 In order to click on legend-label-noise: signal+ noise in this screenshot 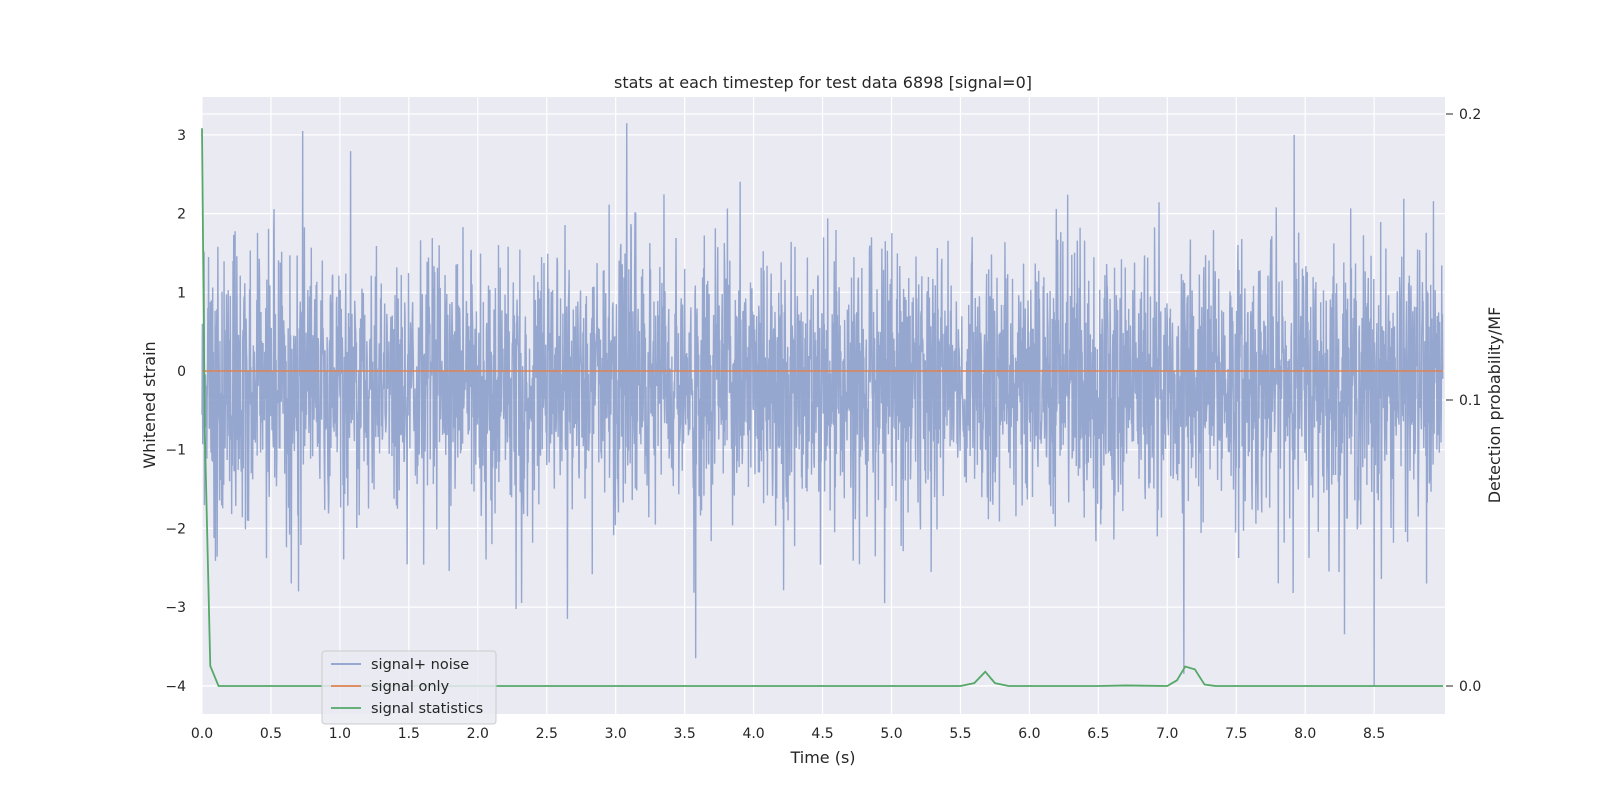, I will do `click(420, 665)`.